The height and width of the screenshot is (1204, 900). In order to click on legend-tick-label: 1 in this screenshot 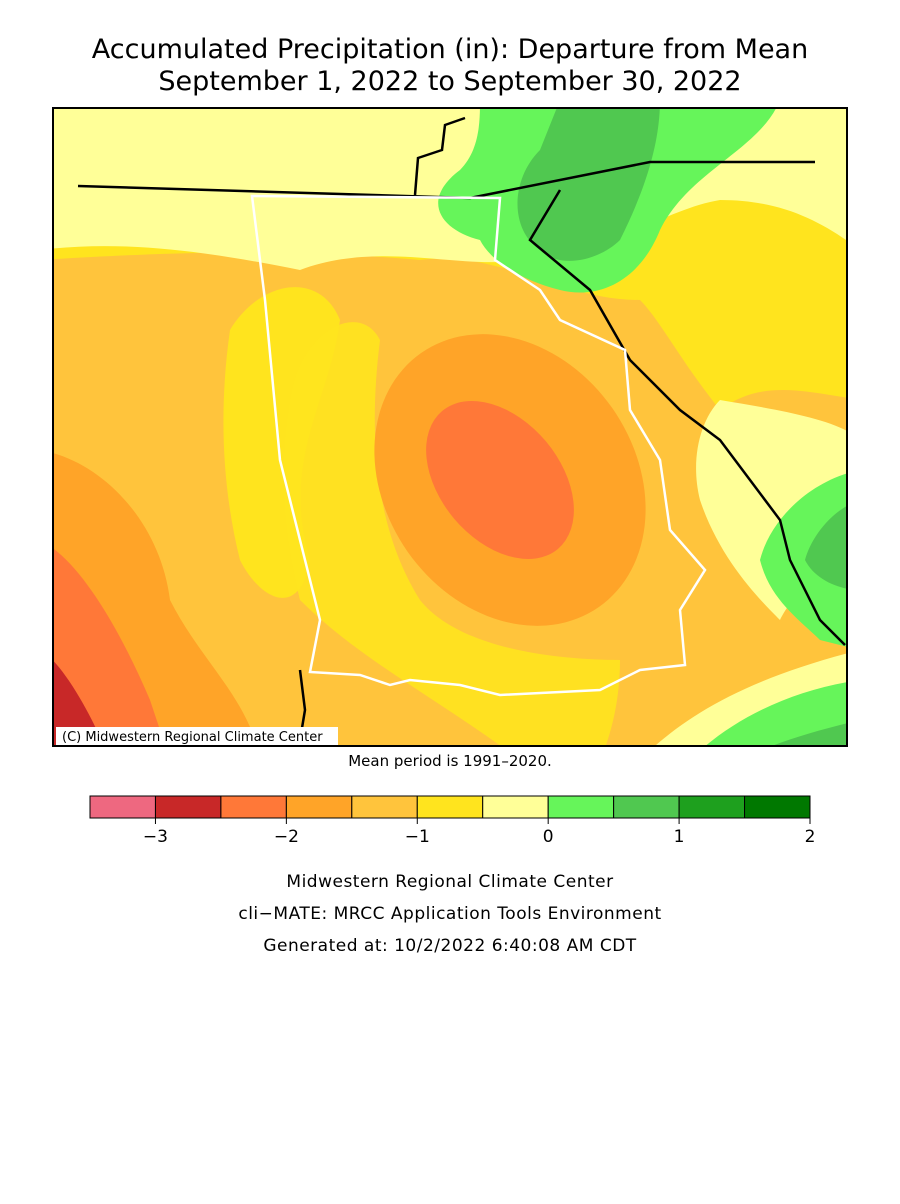, I will do `click(679, 837)`.